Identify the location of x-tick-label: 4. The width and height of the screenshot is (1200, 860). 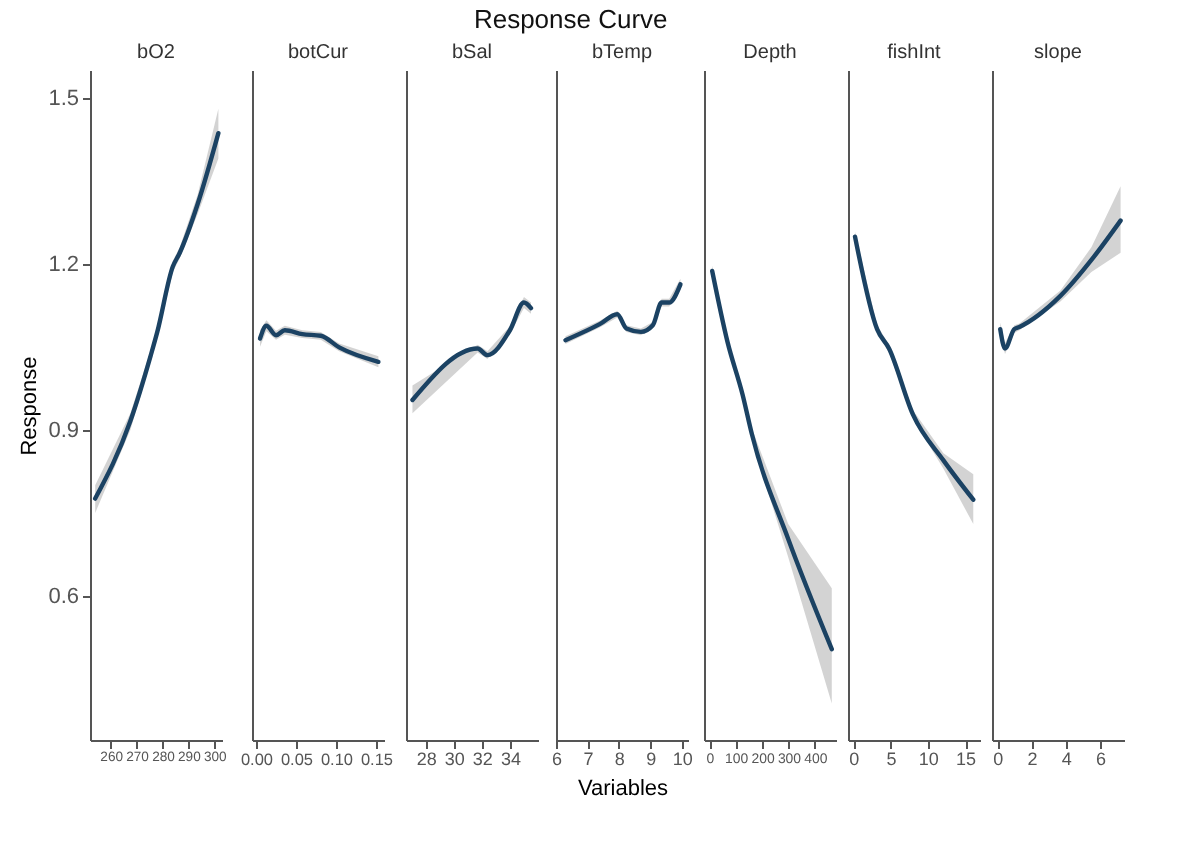
(1066, 759).